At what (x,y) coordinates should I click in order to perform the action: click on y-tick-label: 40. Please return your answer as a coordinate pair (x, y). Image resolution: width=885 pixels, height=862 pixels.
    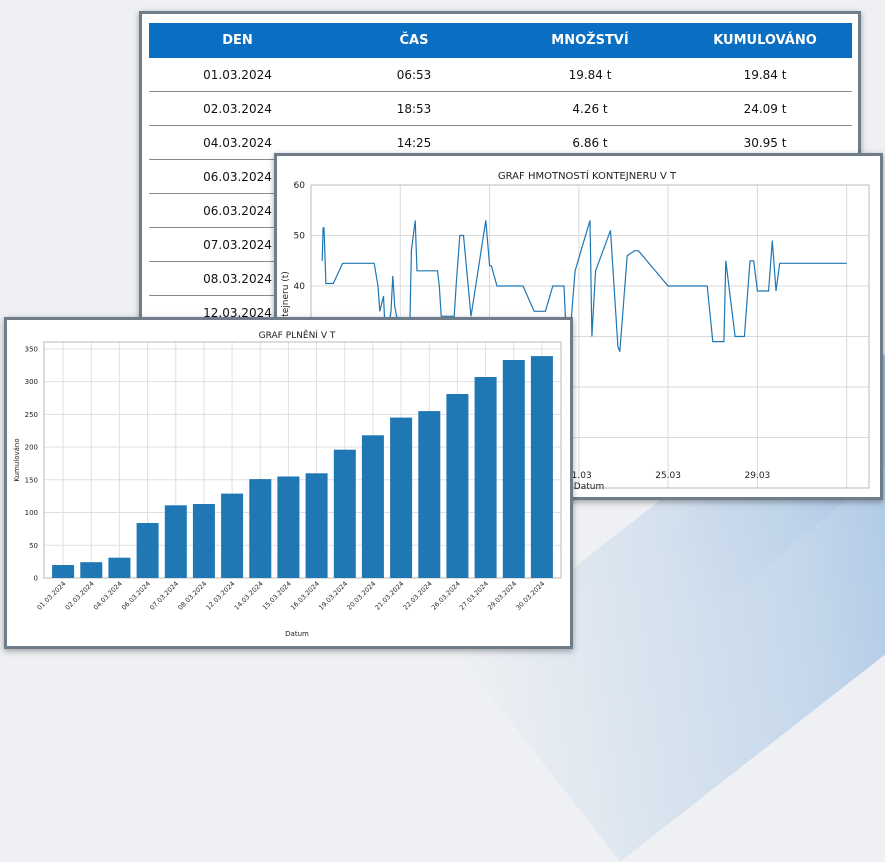
    Looking at the image, I should click on (300, 287).